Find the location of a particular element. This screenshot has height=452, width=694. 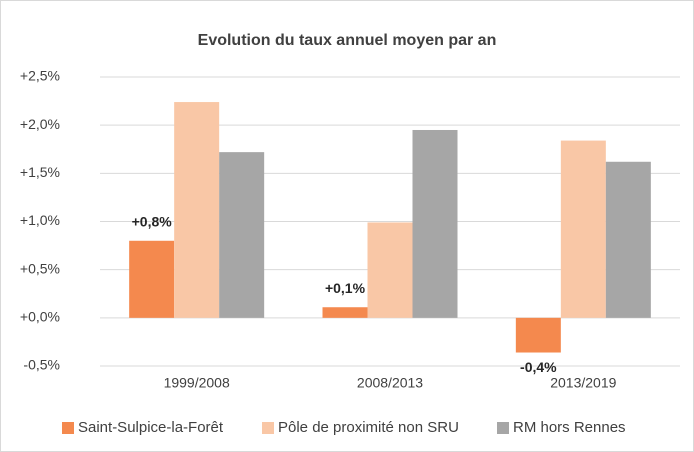

legend-label: Pôle de proximité non SRU is located at coordinates (368, 427).